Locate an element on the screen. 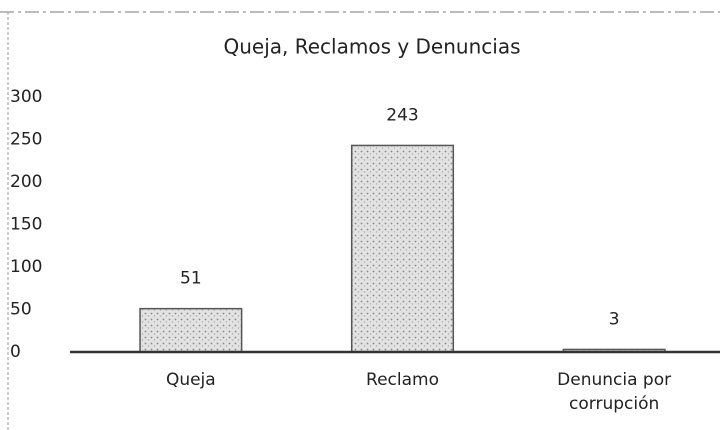  x-tick-label: Reclamo is located at coordinates (402, 380).